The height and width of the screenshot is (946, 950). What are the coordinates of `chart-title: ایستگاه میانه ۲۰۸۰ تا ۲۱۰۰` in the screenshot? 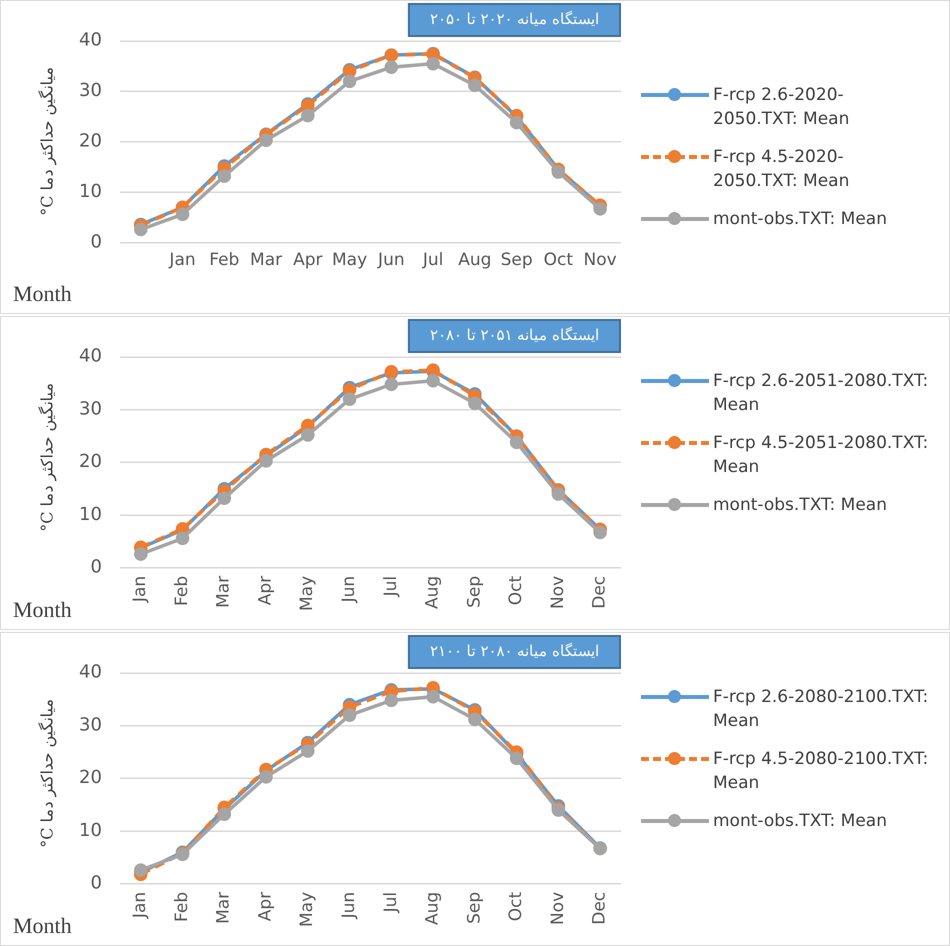 It's located at (515, 651).